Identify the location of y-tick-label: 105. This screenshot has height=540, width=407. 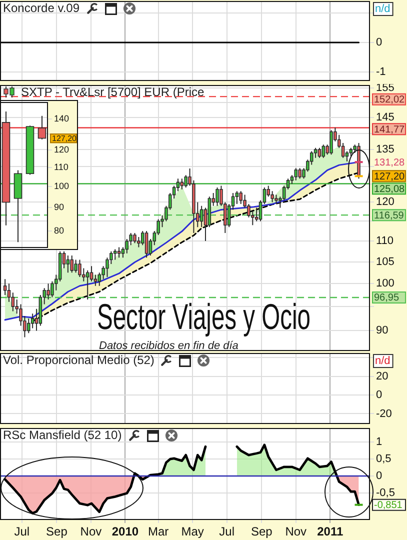
(385, 262).